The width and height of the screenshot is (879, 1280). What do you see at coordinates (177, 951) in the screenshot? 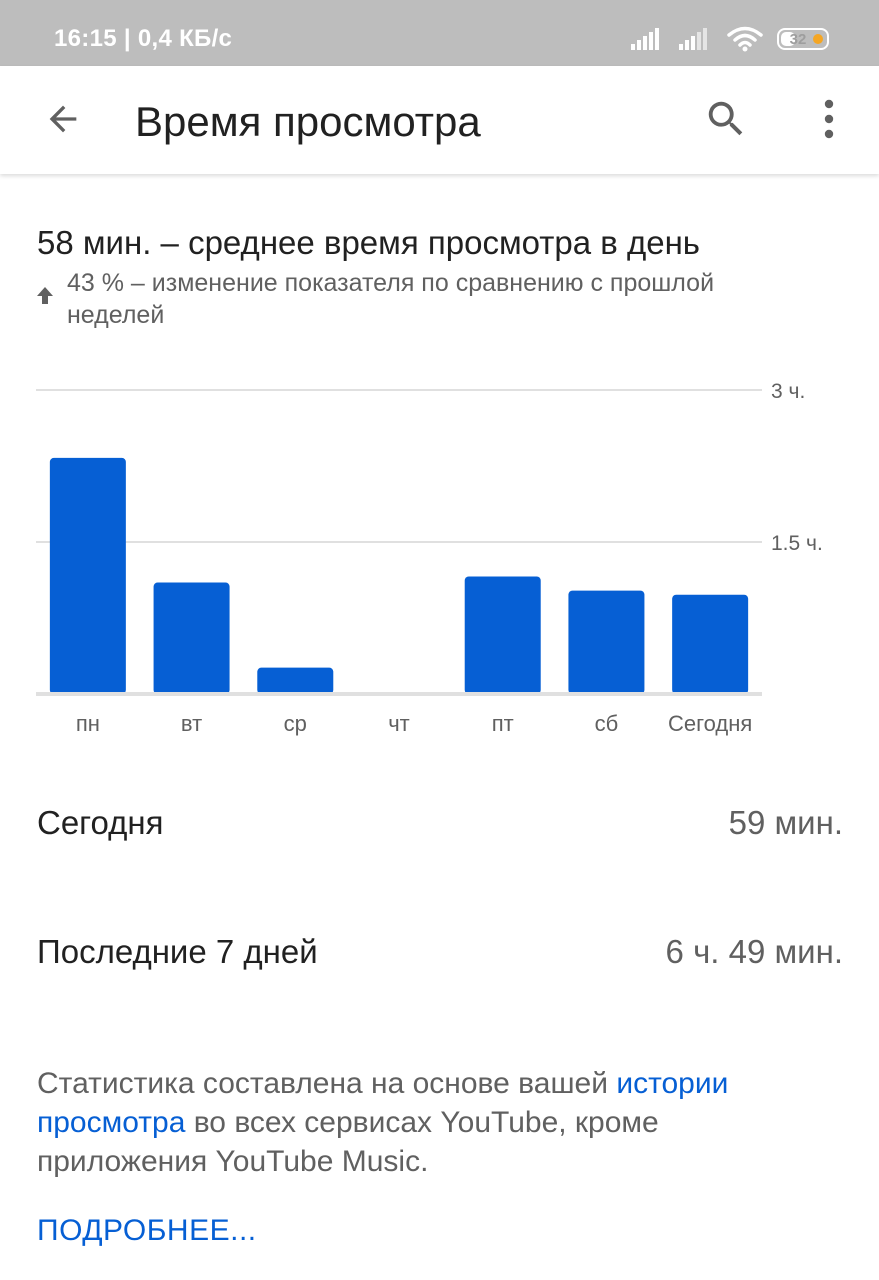
I see `stat-label: Последние 7 дней` at bounding box center [177, 951].